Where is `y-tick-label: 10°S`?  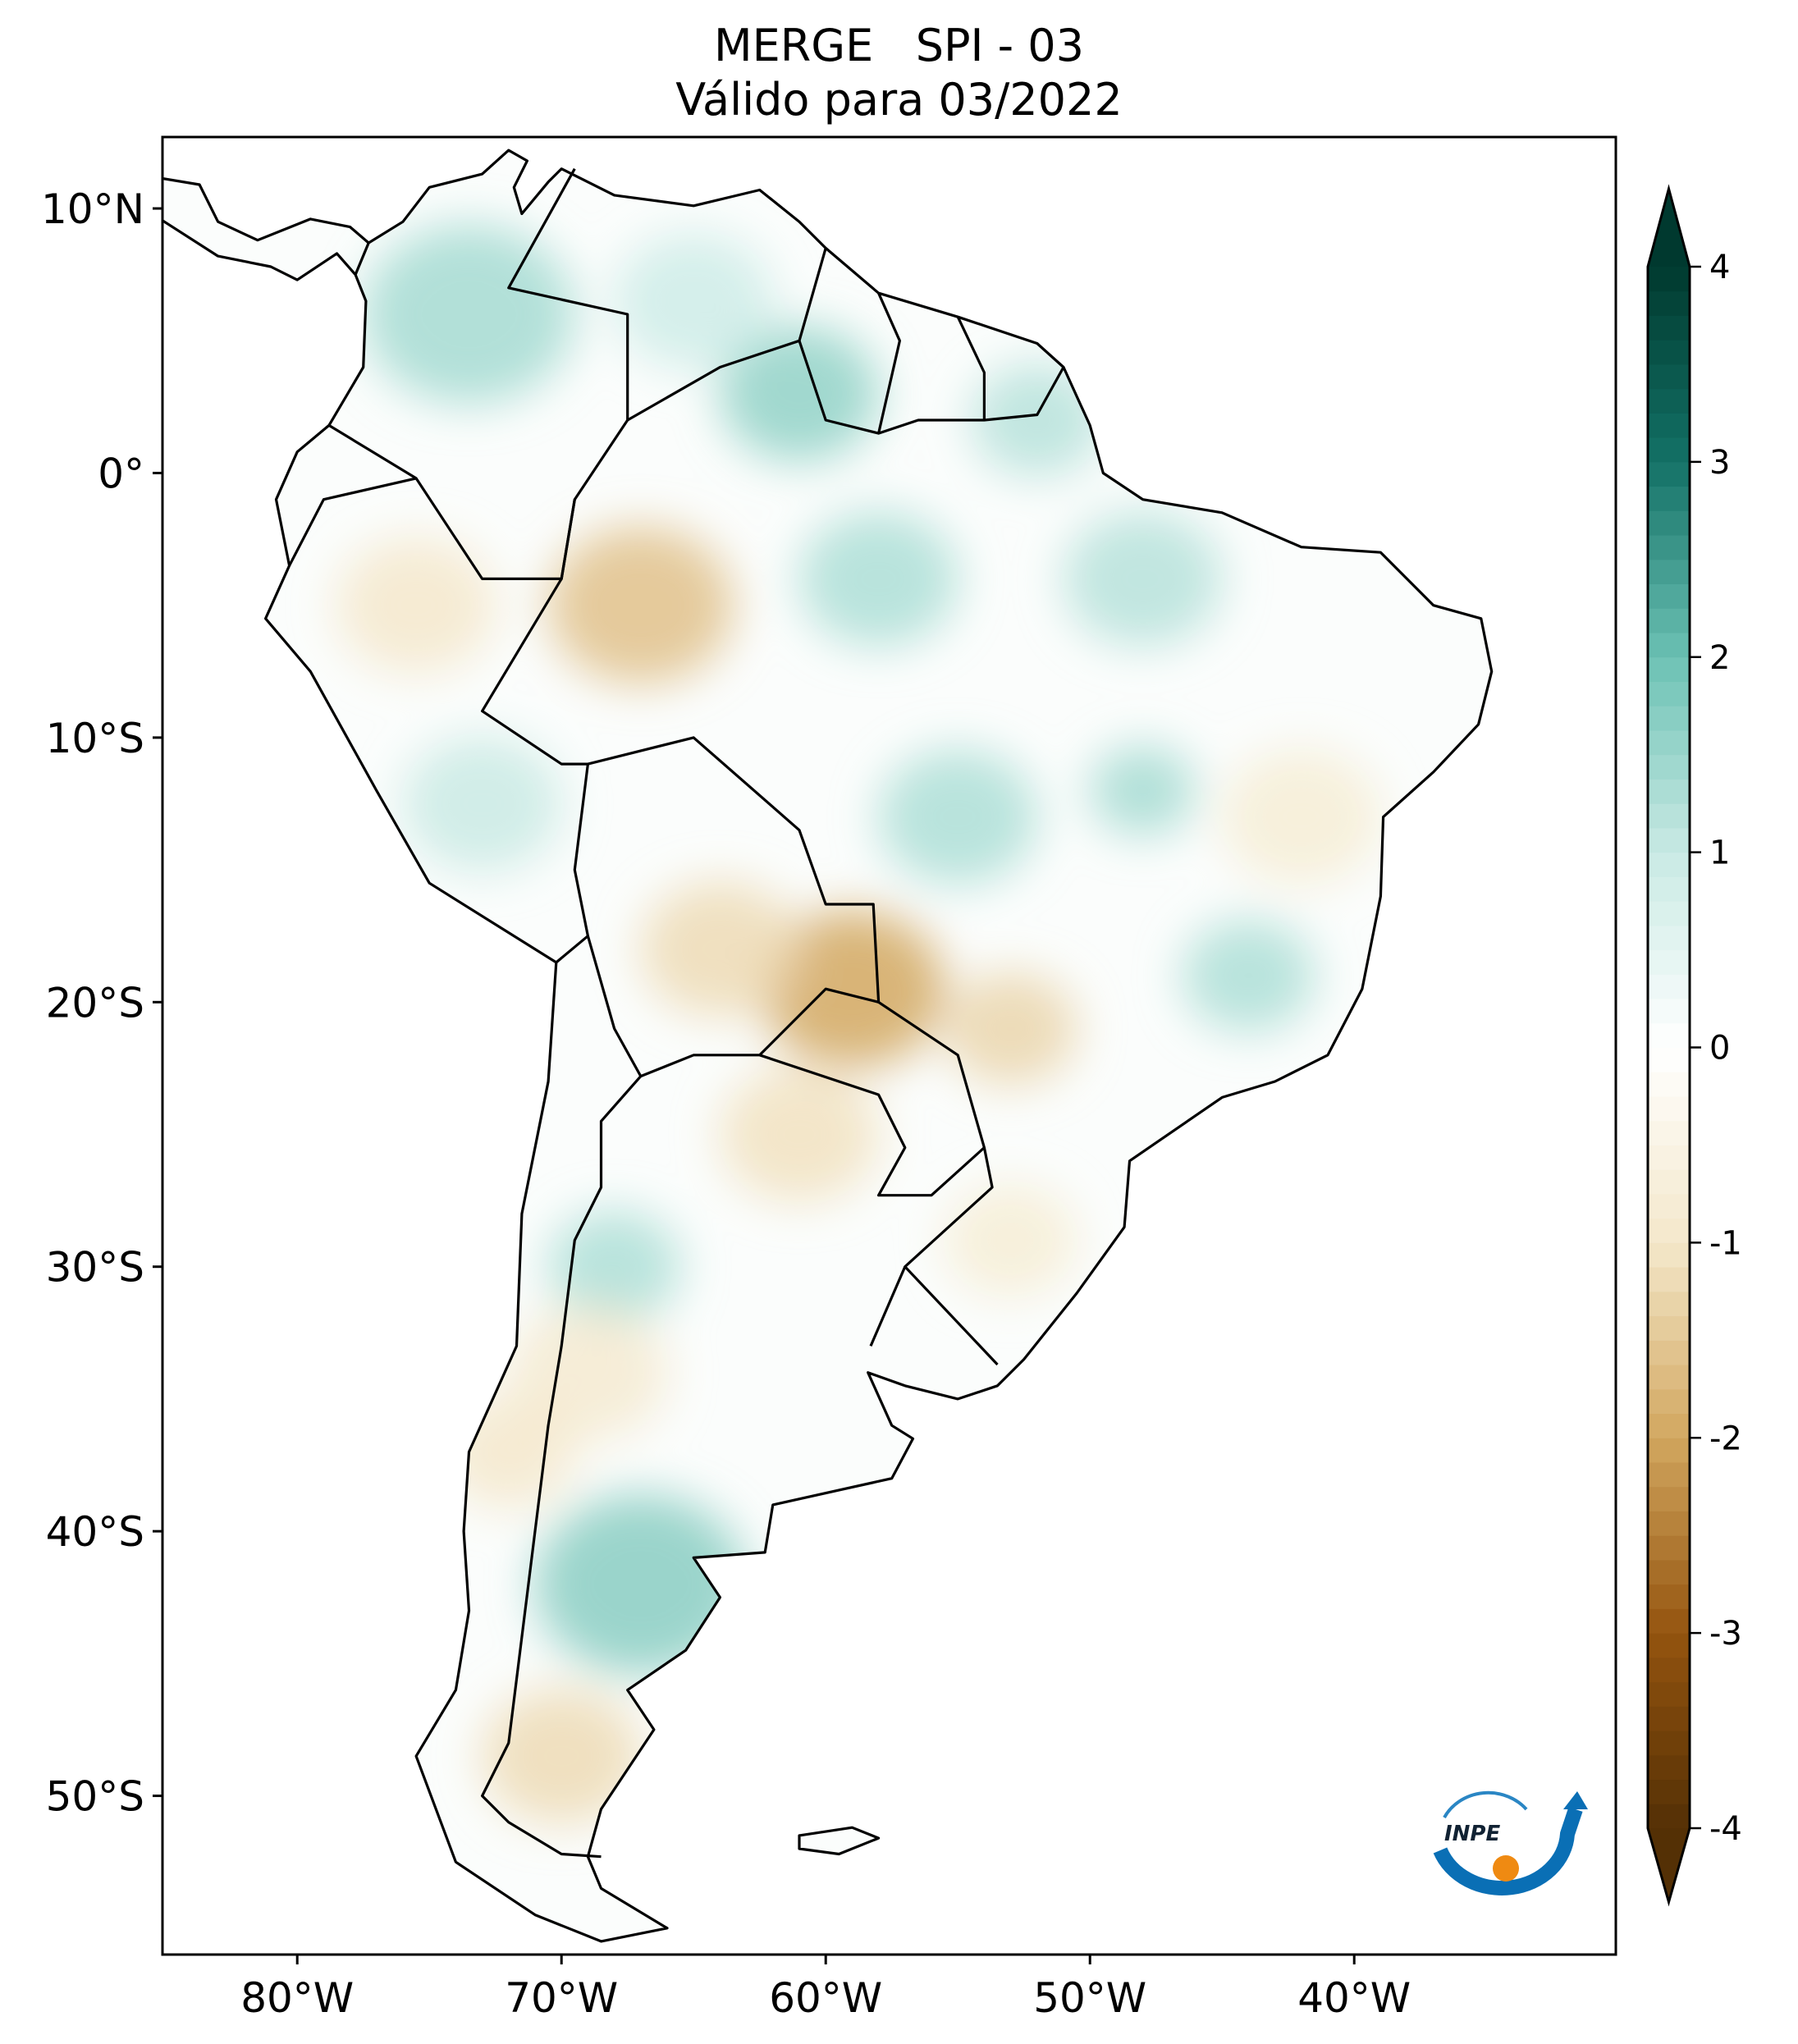
y-tick-label: 10°S is located at coordinates (95, 738).